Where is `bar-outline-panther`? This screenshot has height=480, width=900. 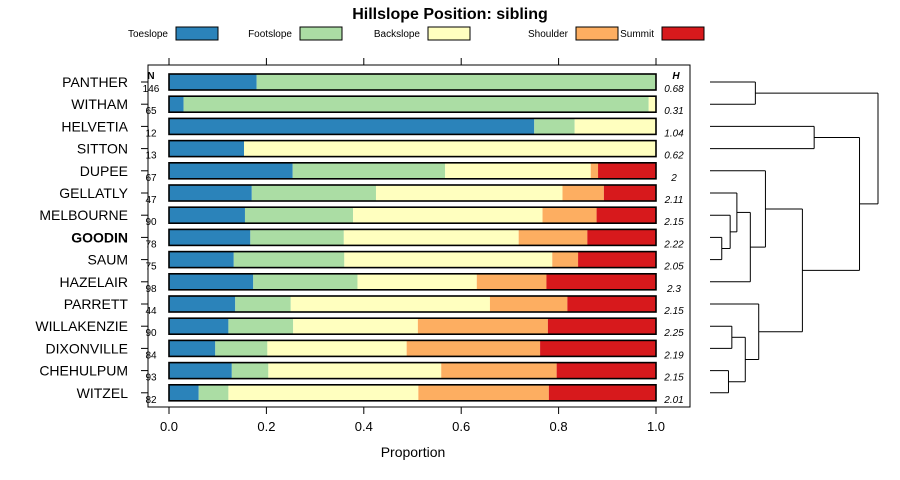
bar-outline-panther is located at coordinates (412, 82).